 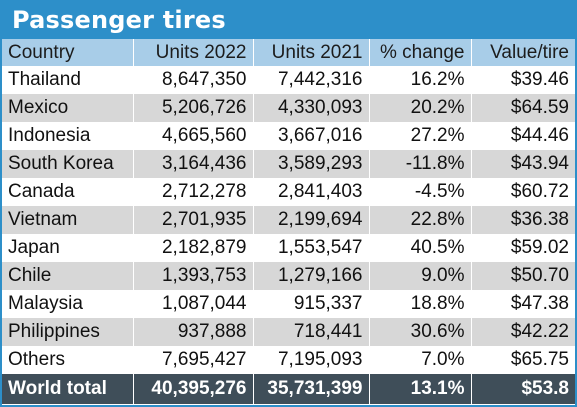 What do you see at coordinates (288, 20) in the screenshot?
I see `table-title: Passenger tires` at bounding box center [288, 20].